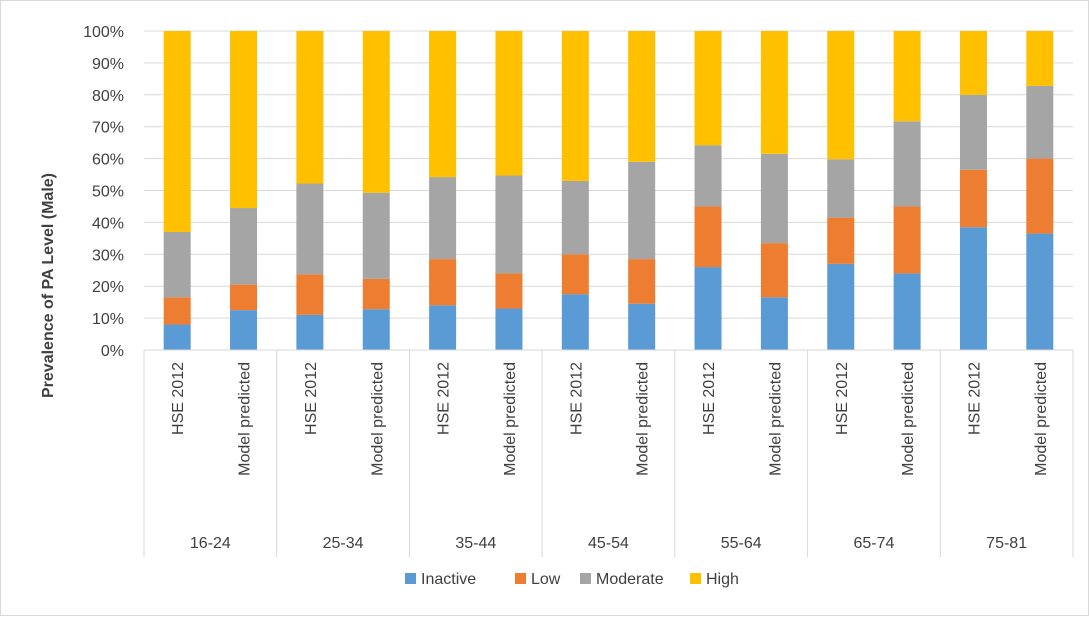 This screenshot has width=1089, height=620. Describe the element at coordinates (520, 578) in the screenshot. I see `legend-swatch-low` at that location.